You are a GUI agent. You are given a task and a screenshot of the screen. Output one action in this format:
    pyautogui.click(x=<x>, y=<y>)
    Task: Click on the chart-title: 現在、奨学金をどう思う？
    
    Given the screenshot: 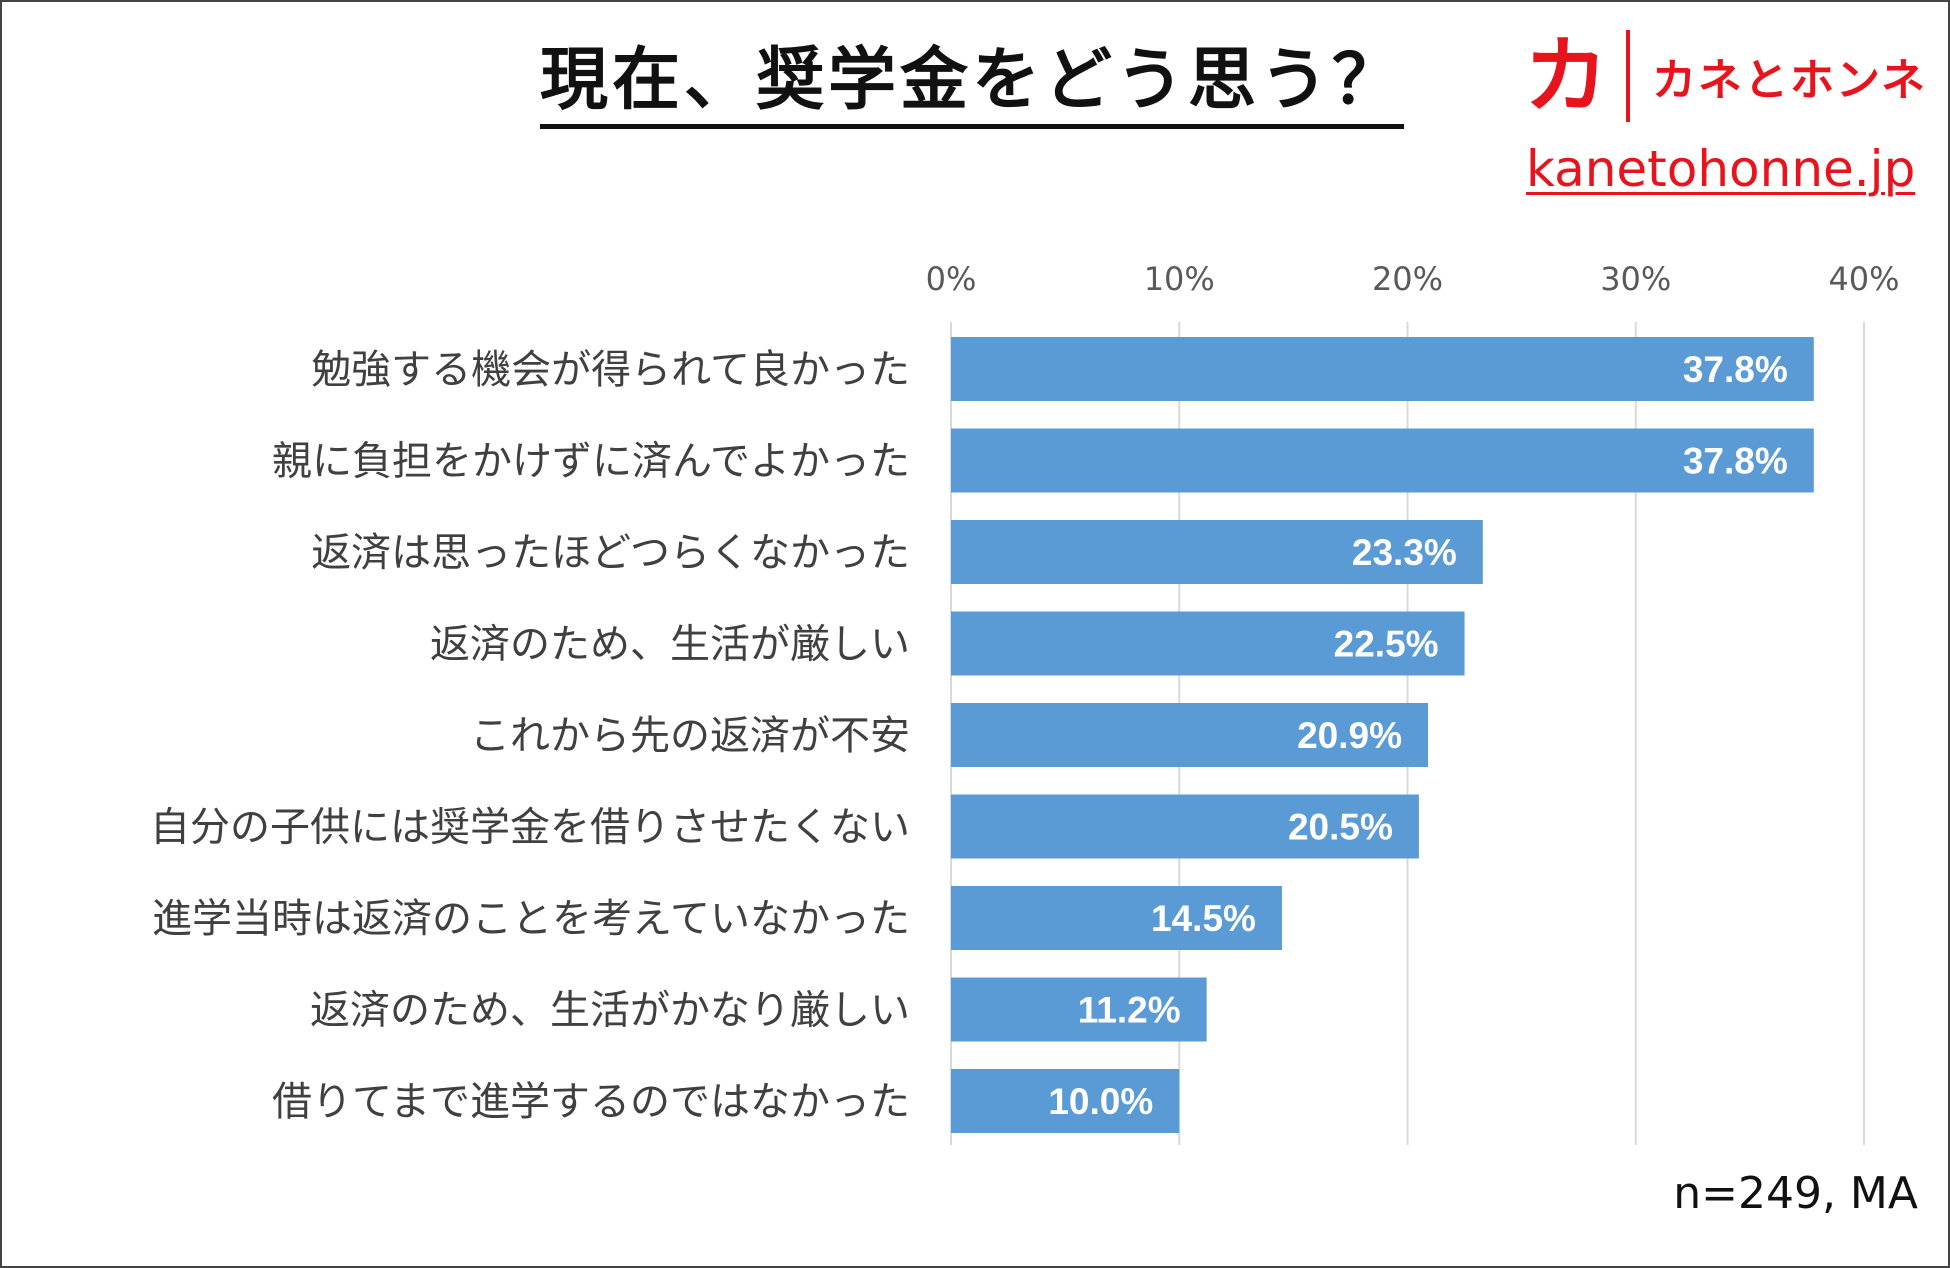 What is the action you would take?
    pyautogui.click(x=972, y=85)
    